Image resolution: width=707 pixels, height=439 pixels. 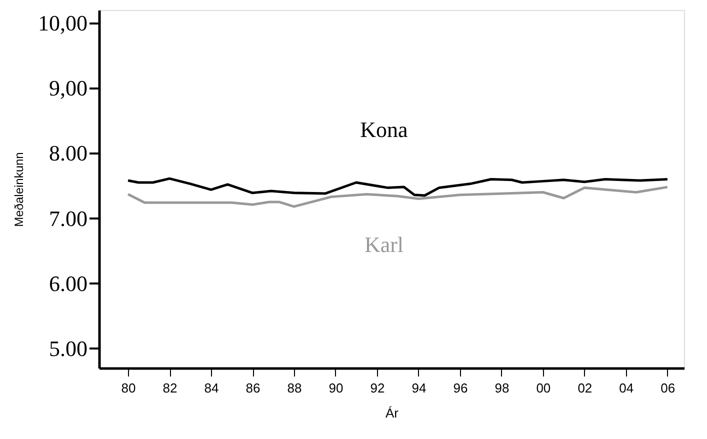 I want to click on x-tick-label: 00, so click(x=543, y=388).